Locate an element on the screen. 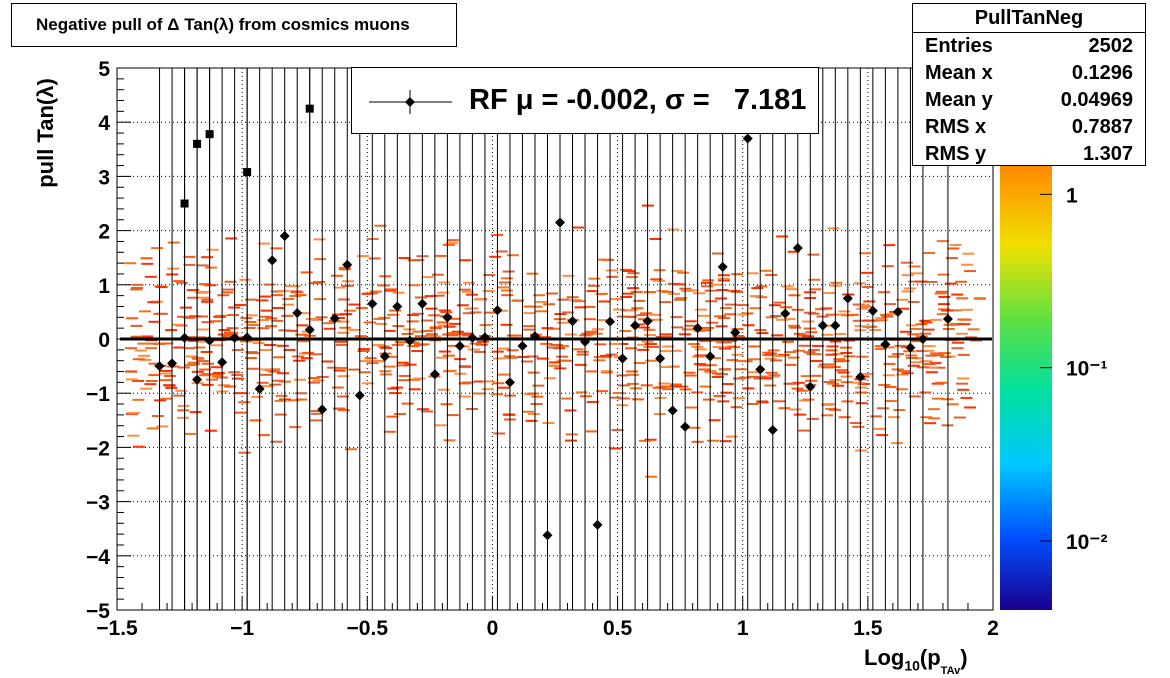  x-axis-label-main: Log is located at coordinates (884, 657).